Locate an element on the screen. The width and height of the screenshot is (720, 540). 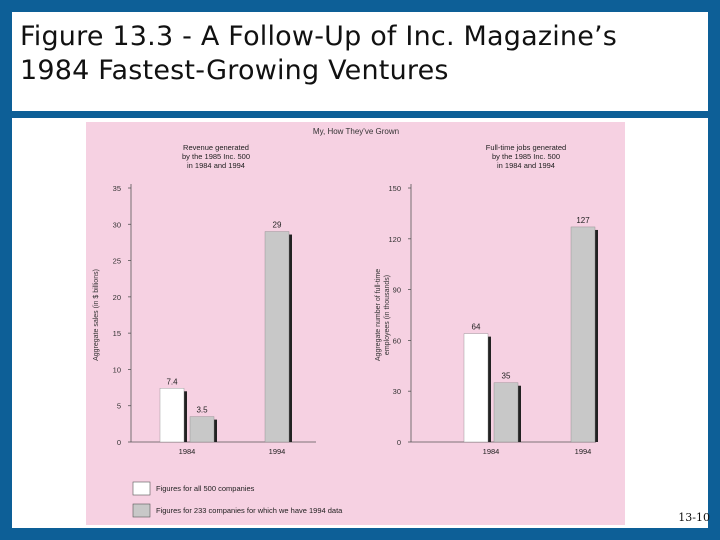
data-label: 3.5 is located at coordinates (202, 410).